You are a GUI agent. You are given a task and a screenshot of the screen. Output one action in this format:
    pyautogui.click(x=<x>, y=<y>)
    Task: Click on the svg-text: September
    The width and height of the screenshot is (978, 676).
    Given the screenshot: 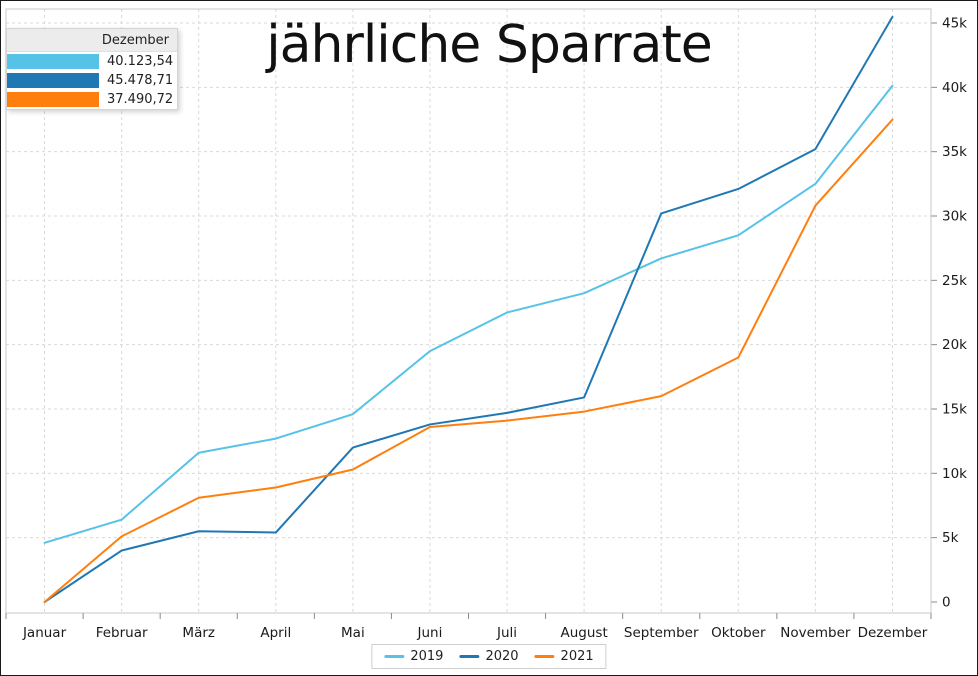 What is the action you would take?
    pyautogui.click(x=661, y=633)
    